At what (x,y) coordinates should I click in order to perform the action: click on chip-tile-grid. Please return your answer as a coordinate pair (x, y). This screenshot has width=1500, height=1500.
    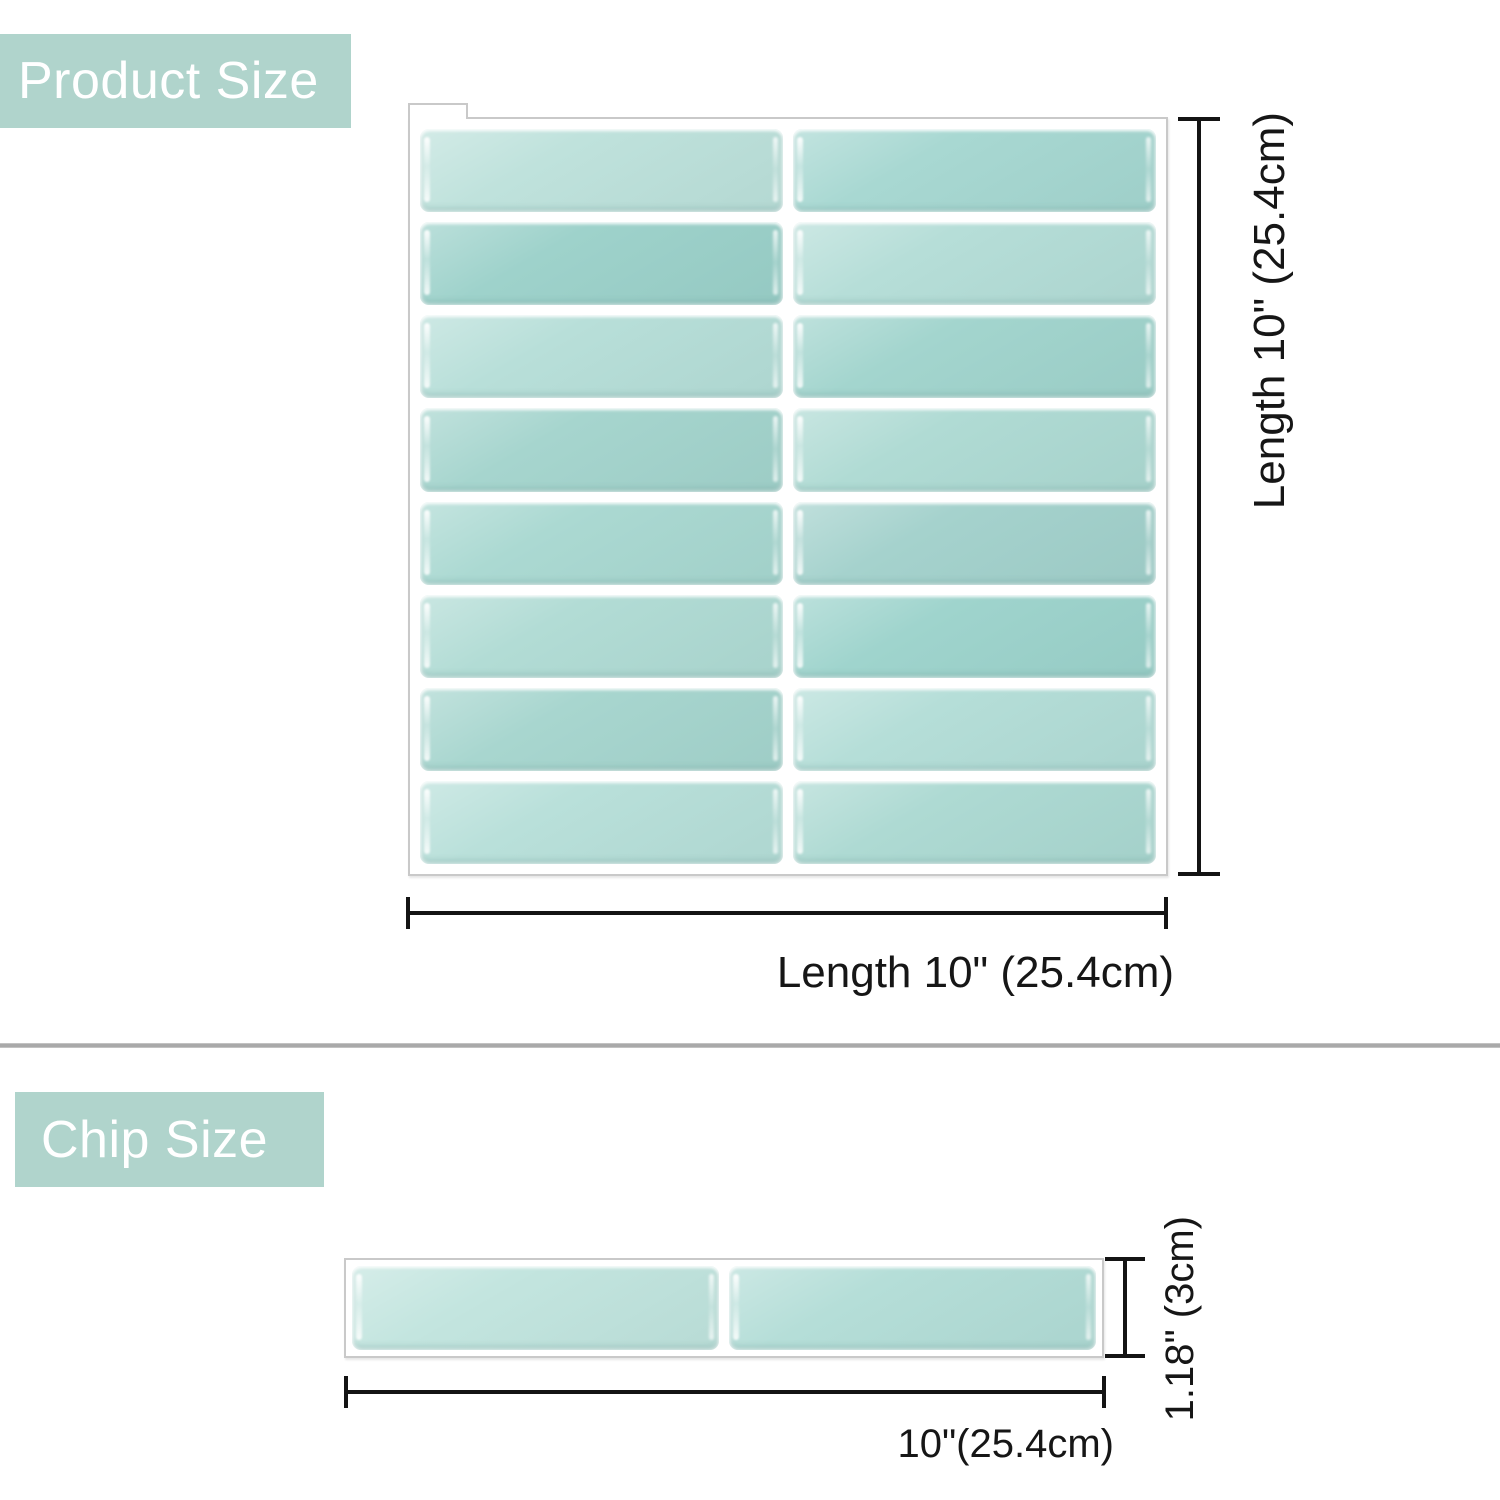
    Looking at the image, I should click on (724, 1308).